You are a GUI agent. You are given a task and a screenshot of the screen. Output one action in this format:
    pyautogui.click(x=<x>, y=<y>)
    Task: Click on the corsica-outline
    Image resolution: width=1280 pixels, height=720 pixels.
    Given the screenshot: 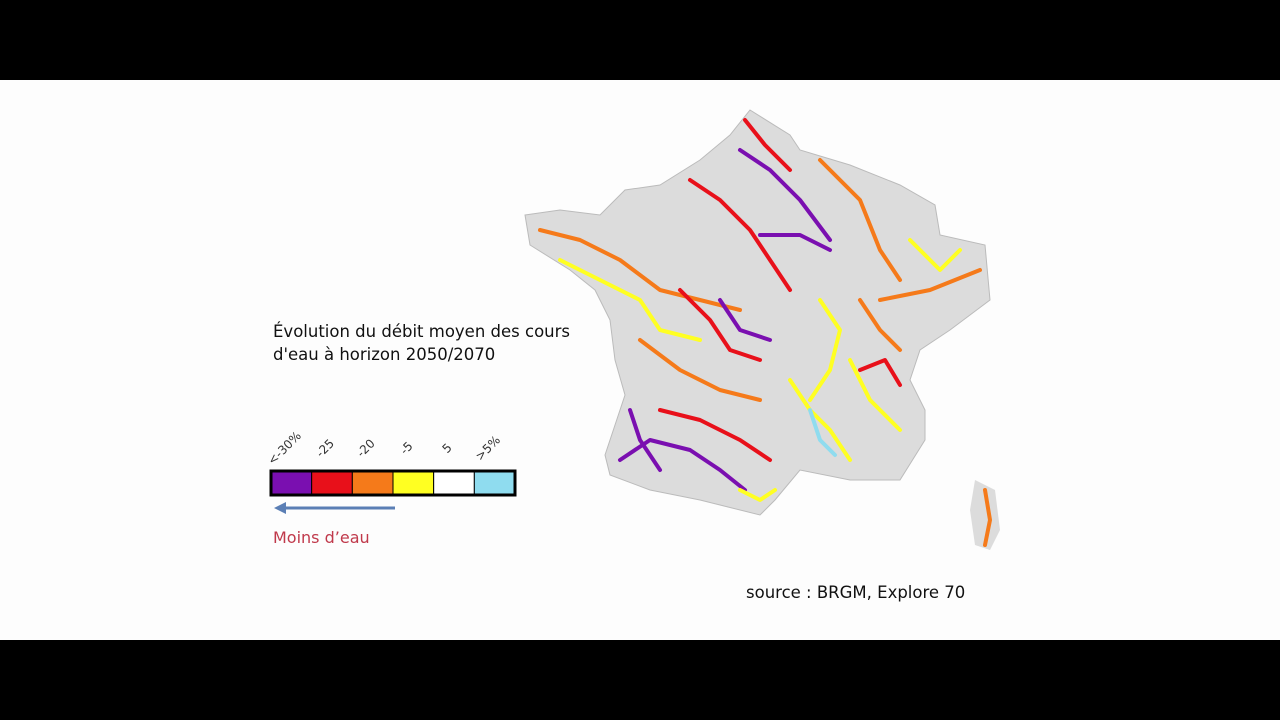 What is the action you would take?
    pyautogui.click(x=985, y=515)
    